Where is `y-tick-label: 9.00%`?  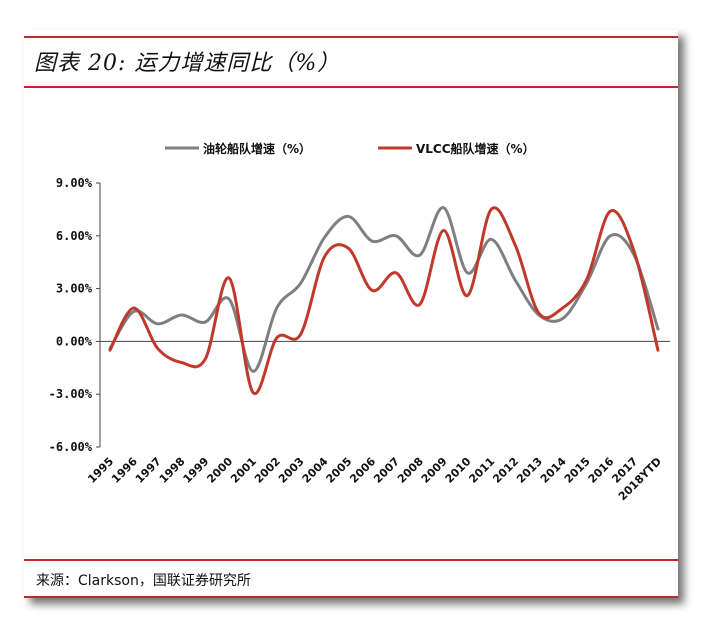 y-tick-label: 9.00% is located at coordinates (74, 183).